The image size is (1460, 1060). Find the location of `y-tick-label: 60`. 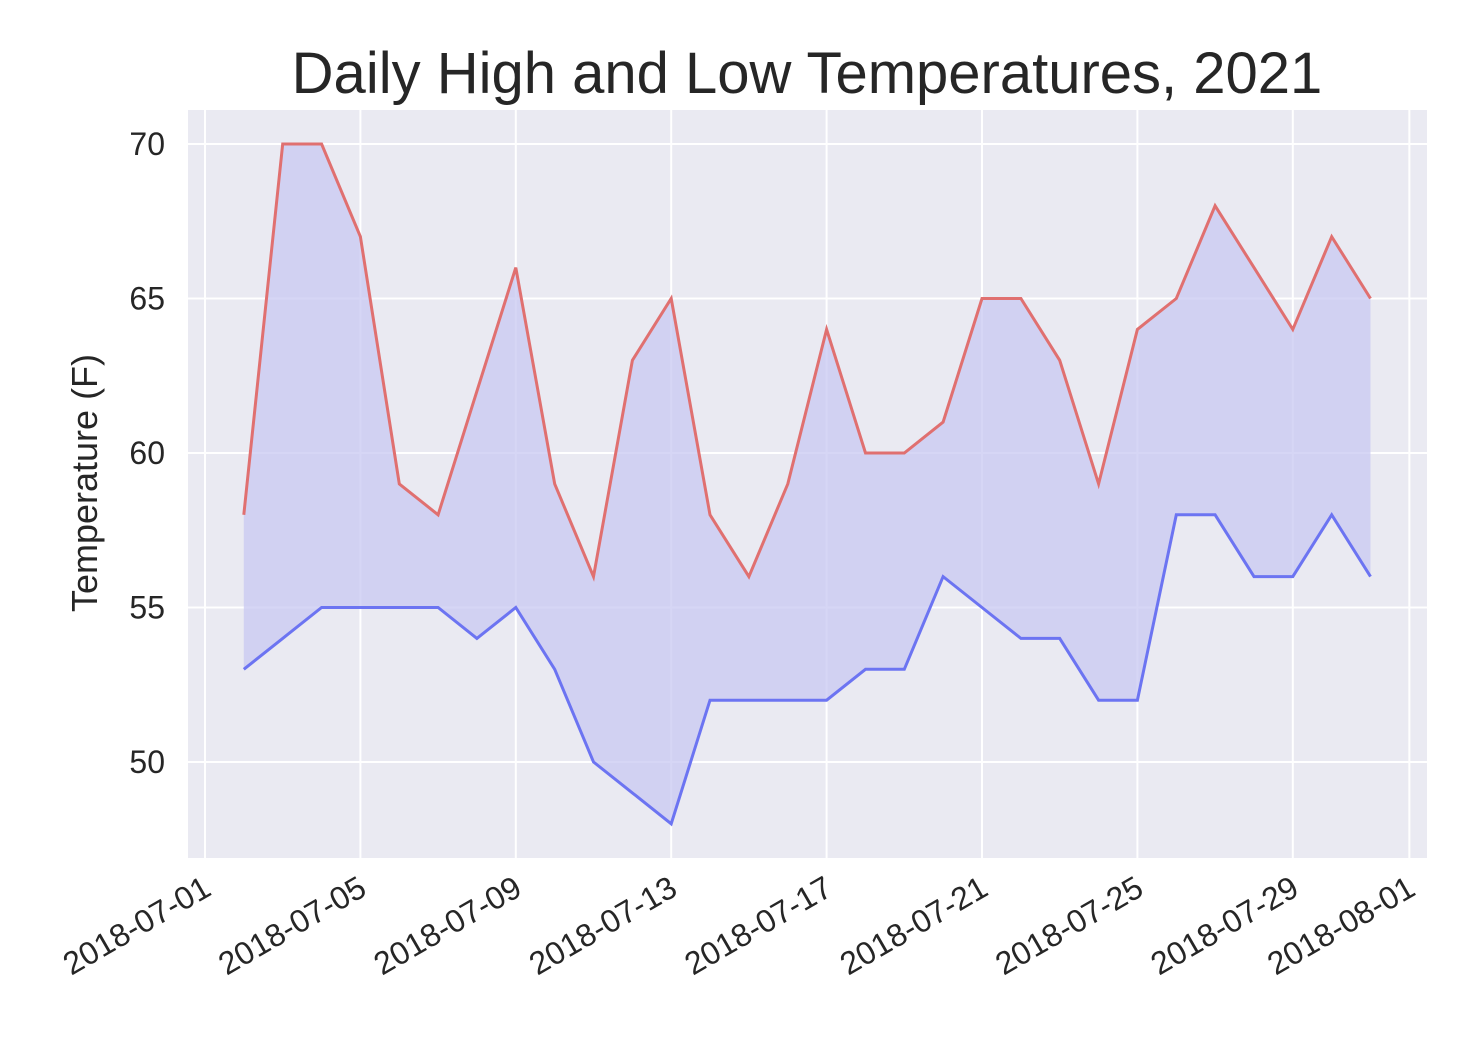

y-tick-label: 60 is located at coordinates (147, 453).